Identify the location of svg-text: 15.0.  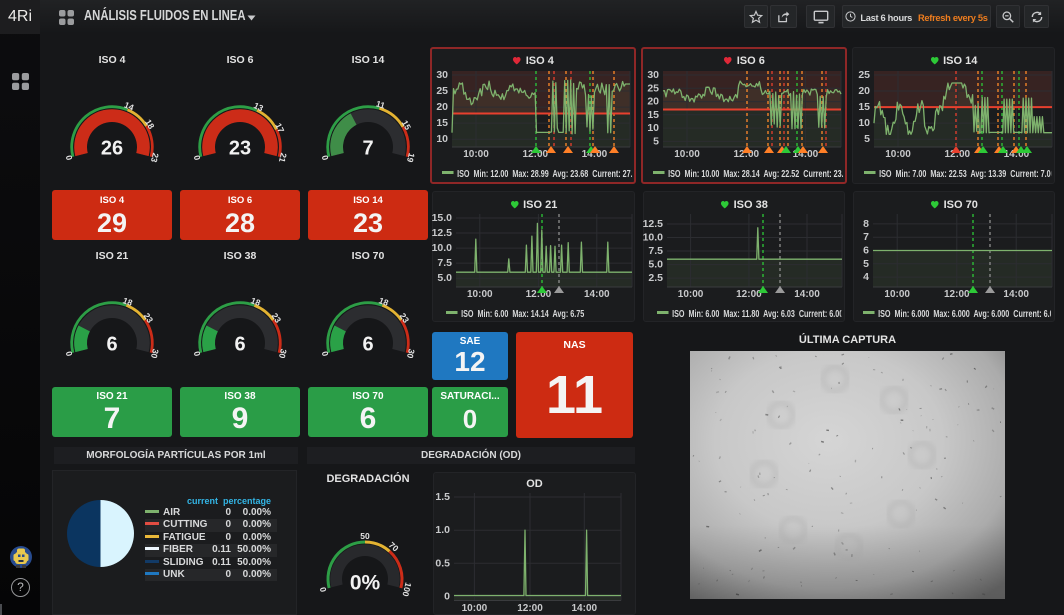
(442, 218).